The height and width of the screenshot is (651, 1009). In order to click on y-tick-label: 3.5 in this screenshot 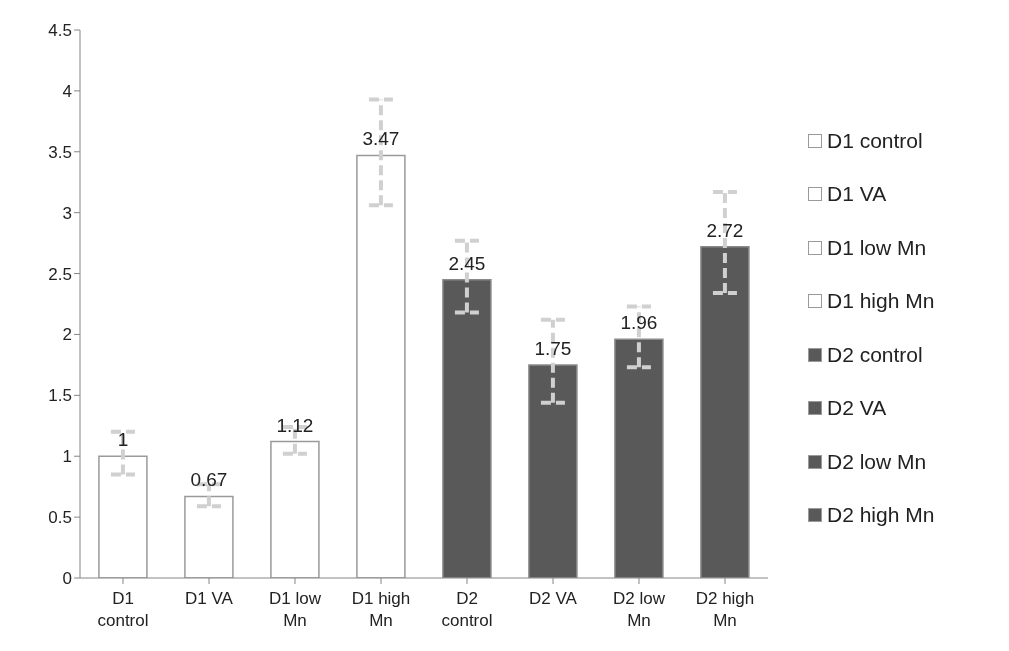, I will do `click(60, 152)`.